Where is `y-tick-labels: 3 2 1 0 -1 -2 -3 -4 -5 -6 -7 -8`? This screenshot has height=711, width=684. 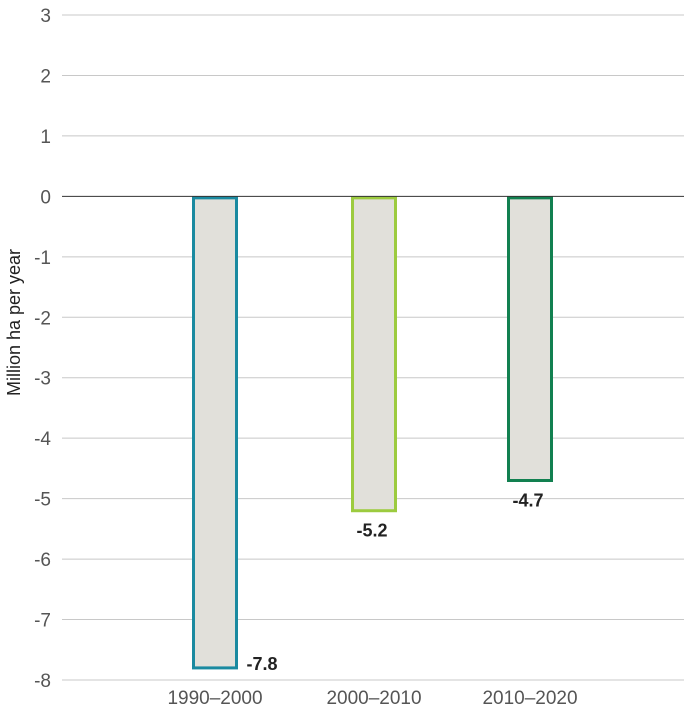 y-tick-labels: 3 2 1 0 -1 -2 -3 -4 -5 -6 -7 -8 is located at coordinates (42, 349).